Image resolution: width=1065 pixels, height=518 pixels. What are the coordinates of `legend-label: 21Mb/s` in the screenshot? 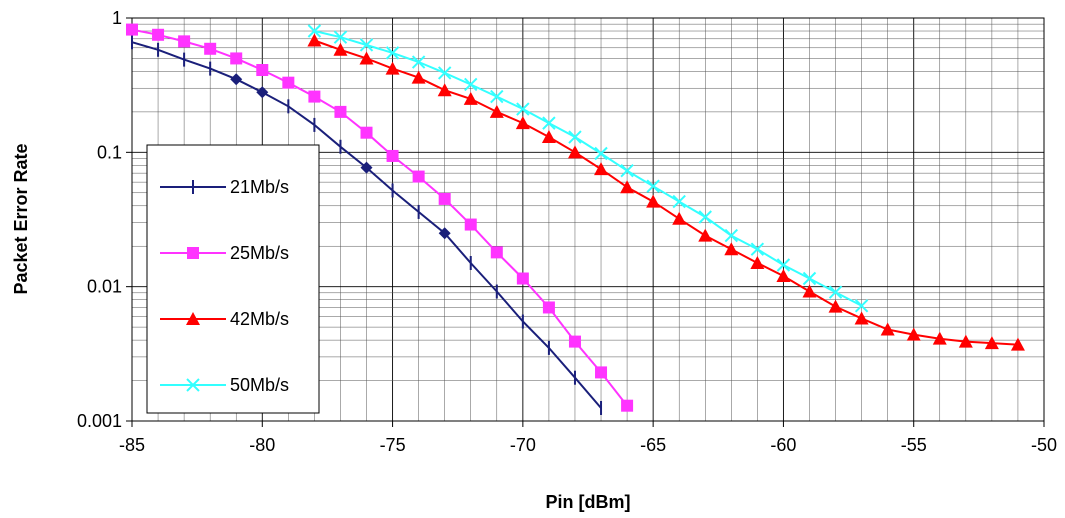 It's located at (259, 187).